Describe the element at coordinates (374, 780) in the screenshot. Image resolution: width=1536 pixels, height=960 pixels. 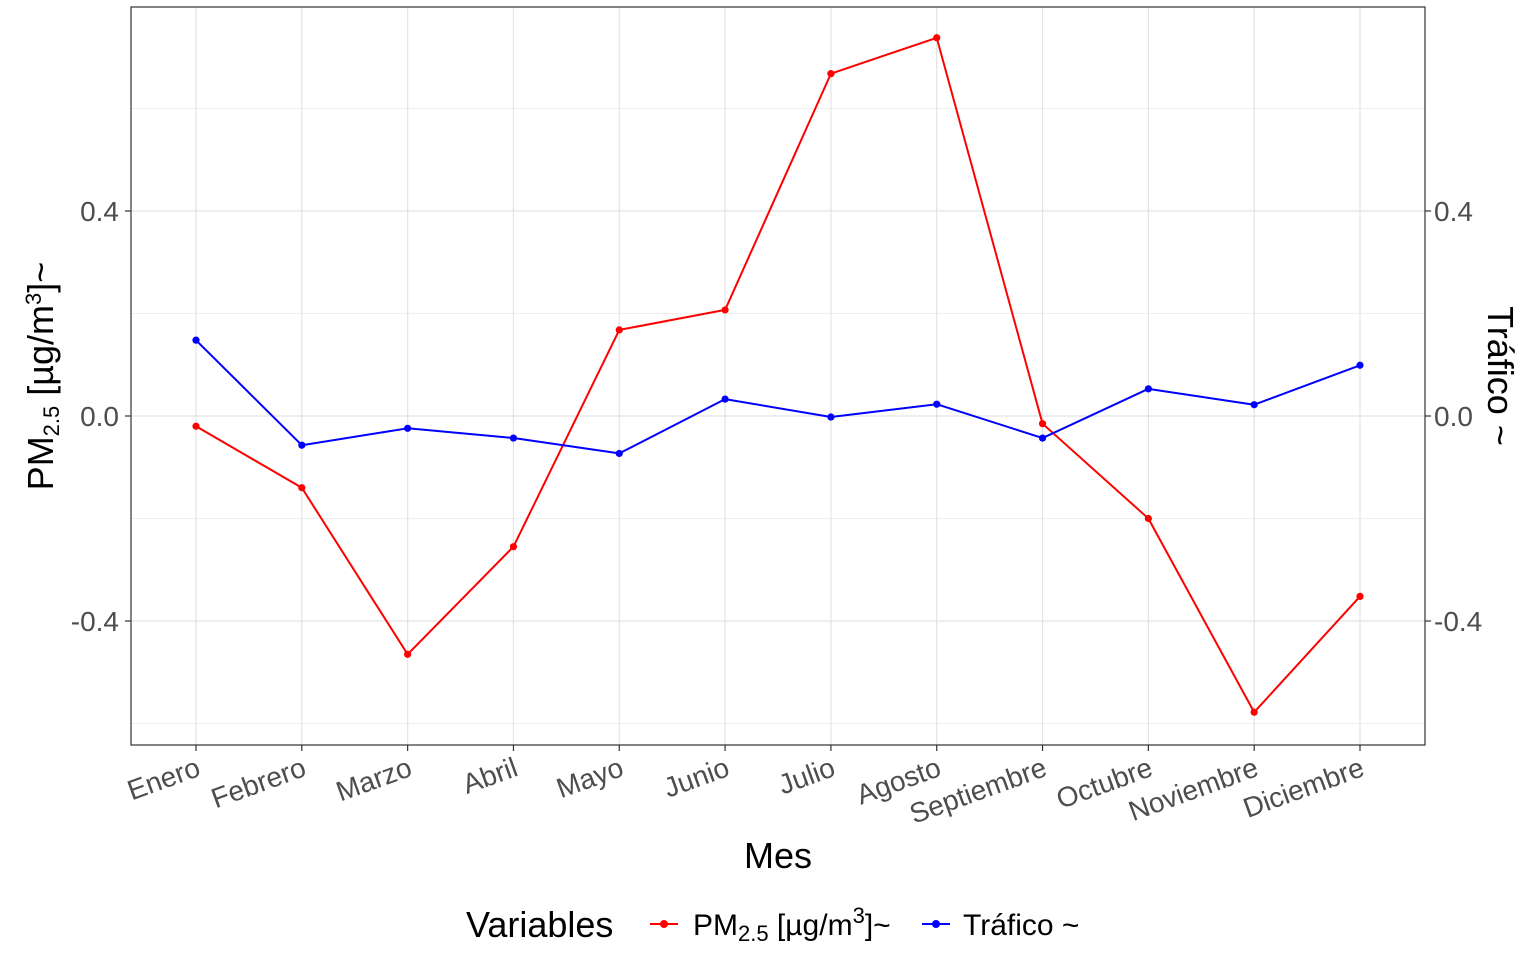
I see `x-tick-label: Marzo` at that location.